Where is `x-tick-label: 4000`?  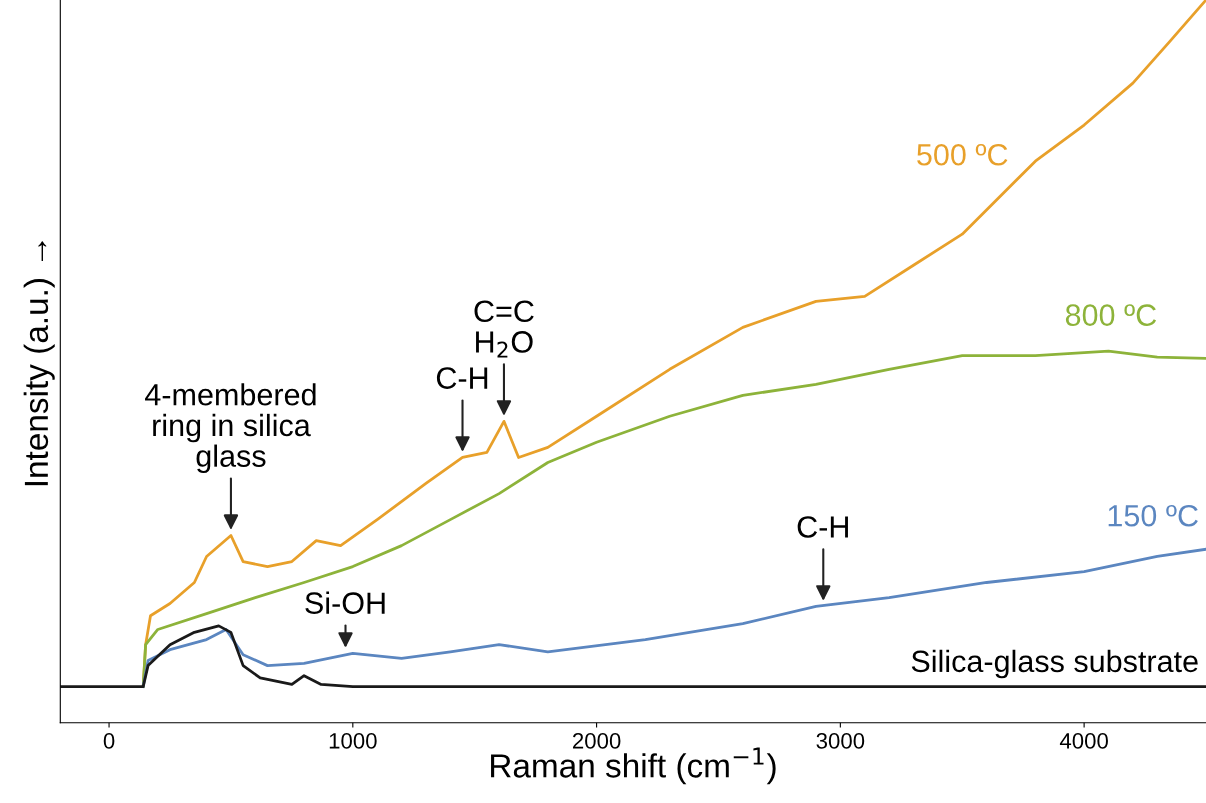
x-tick-label: 4000 is located at coordinates (1083, 741).